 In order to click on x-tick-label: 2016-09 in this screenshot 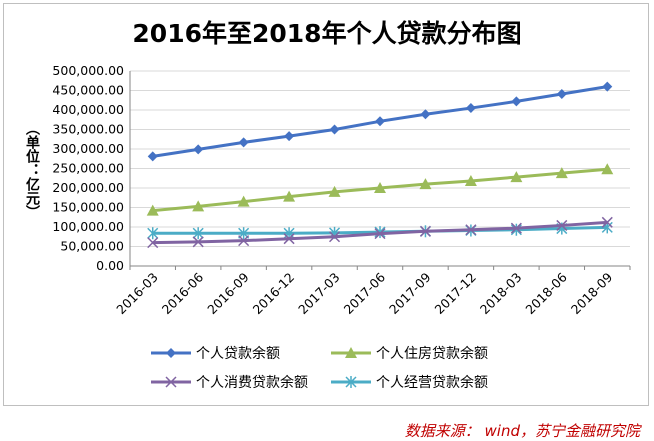, I will do `click(228, 293)`.